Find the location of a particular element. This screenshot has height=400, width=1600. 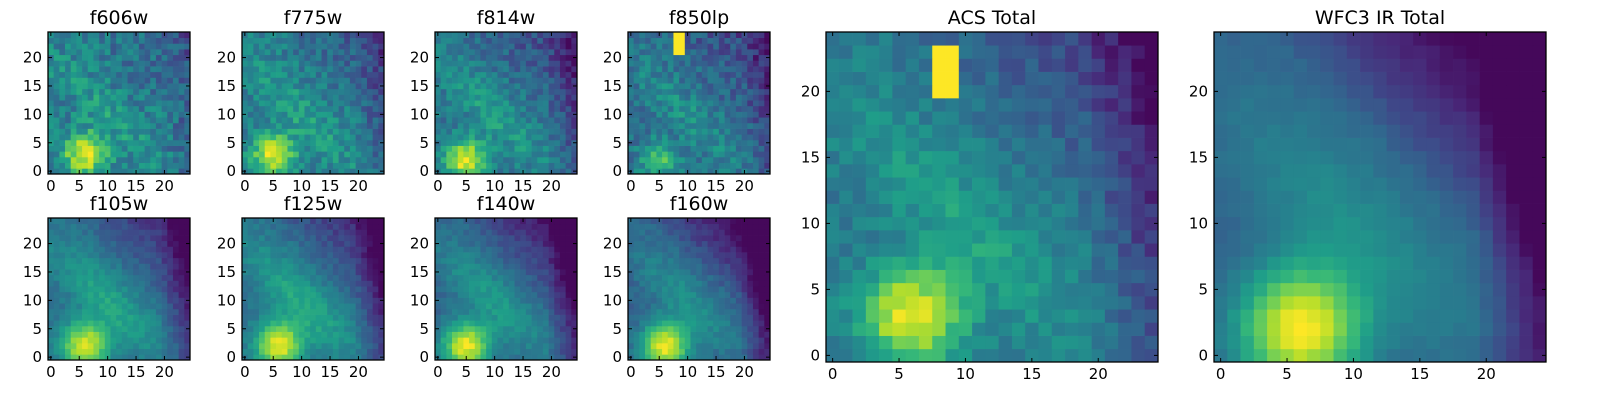

x-tick-label: 10 is located at coordinates (687, 186).